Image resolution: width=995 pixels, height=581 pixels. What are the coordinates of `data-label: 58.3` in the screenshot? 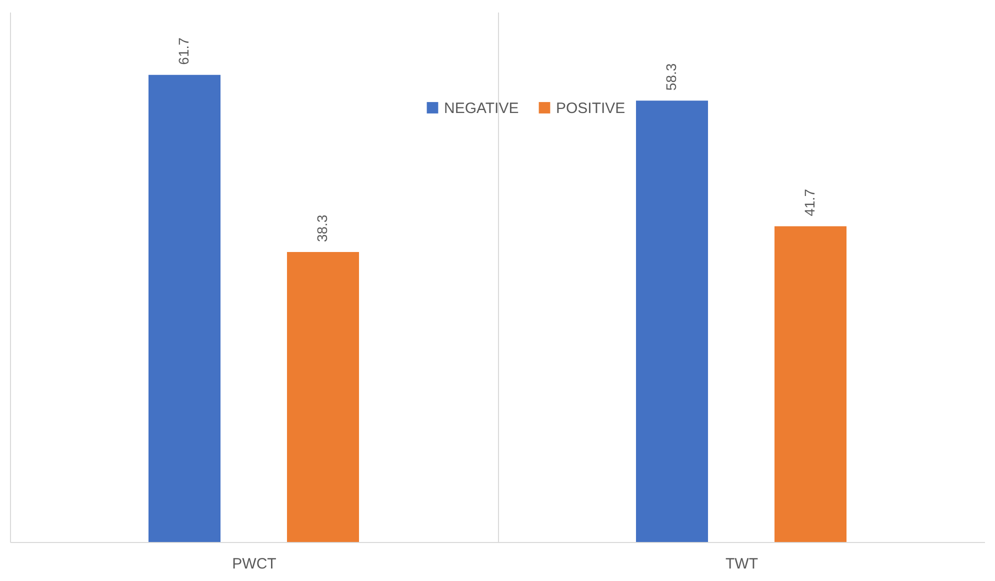 It's located at (671, 77).